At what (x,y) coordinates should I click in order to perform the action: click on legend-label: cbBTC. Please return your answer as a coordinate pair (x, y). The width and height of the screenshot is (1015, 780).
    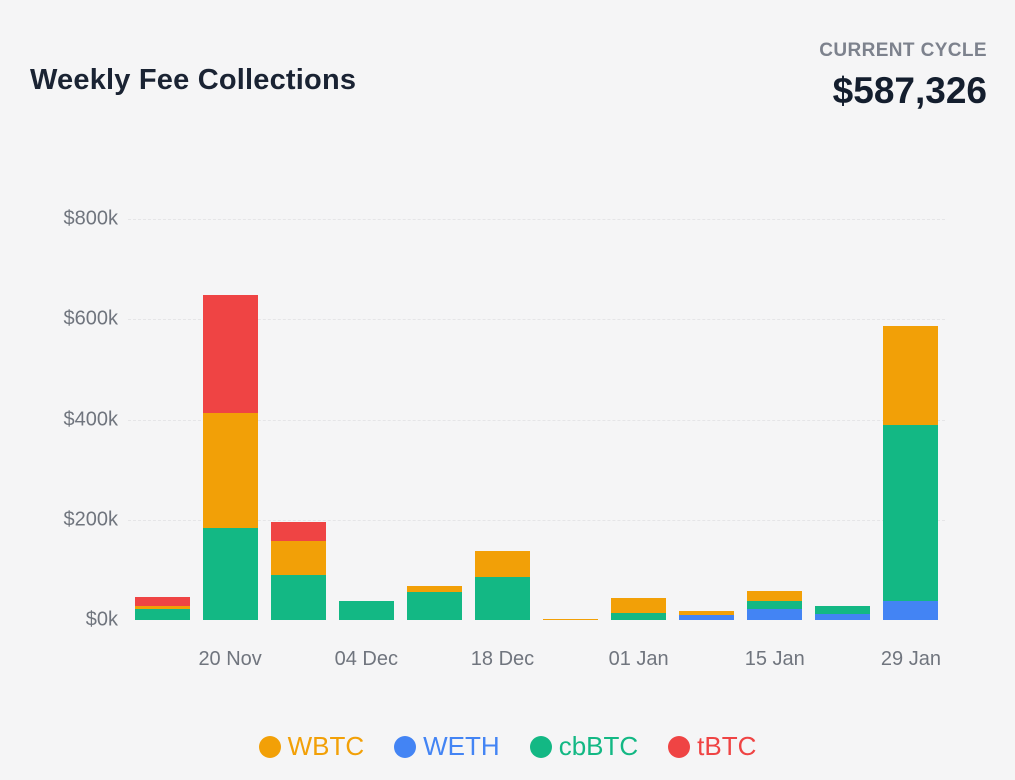
    Looking at the image, I should click on (598, 746).